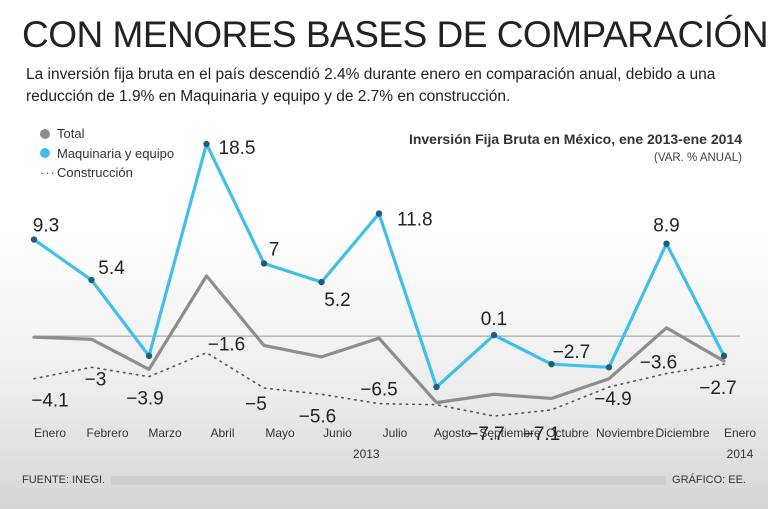 The image size is (768, 509). I want to click on data-label-construccion-12: −2.7, so click(718, 388).